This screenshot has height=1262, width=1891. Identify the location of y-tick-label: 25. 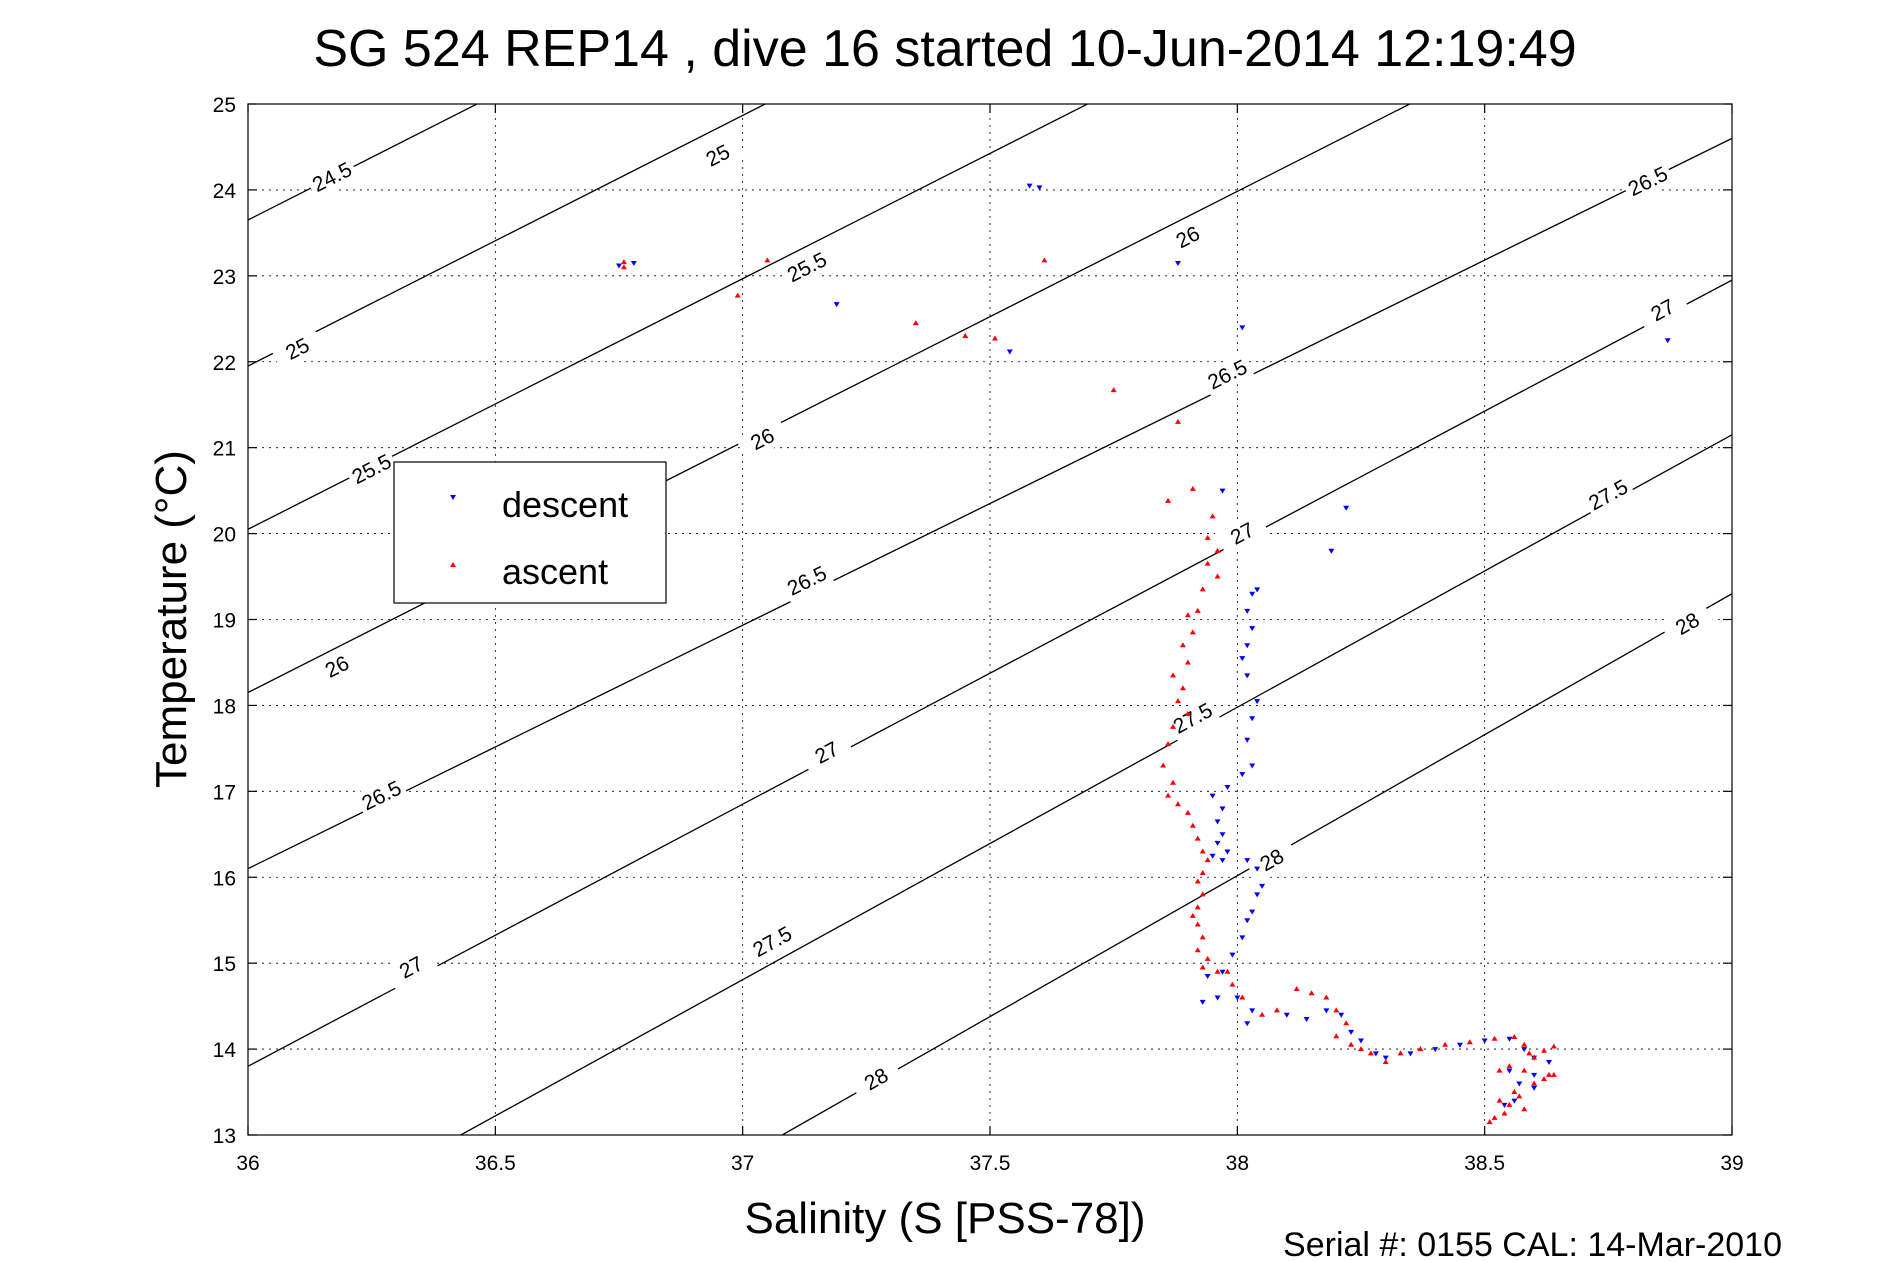
(224, 105).